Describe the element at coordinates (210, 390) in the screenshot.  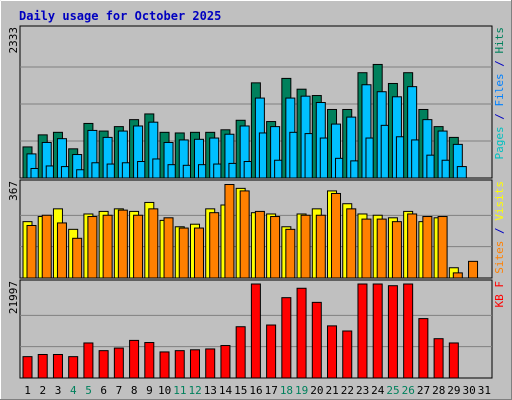
I see `x-tick-label: 13` at that location.